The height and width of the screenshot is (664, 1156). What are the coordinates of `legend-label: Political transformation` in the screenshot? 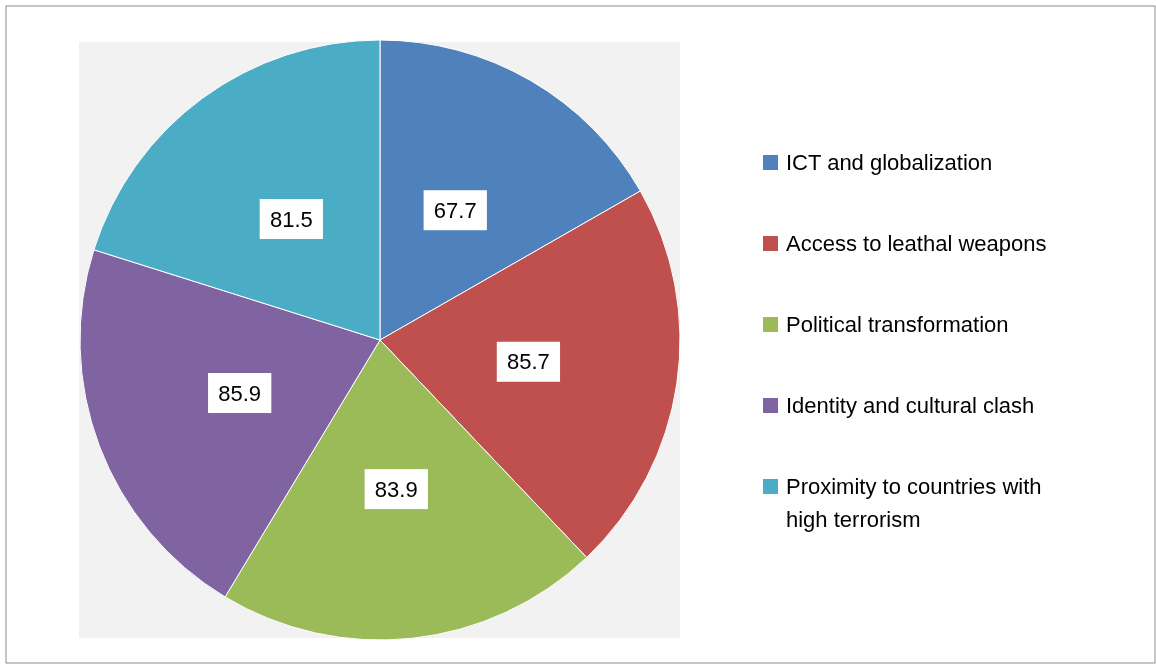 It's located at (897, 324).